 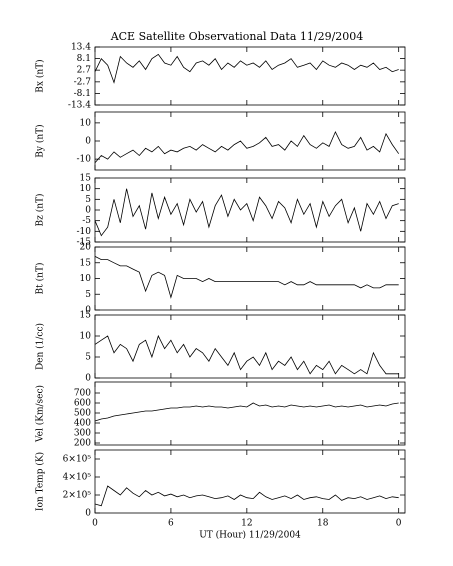 What do you see at coordinates (82, 434) in the screenshot?
I see `y-tick-label: 300` at bounding box center [82, 434].